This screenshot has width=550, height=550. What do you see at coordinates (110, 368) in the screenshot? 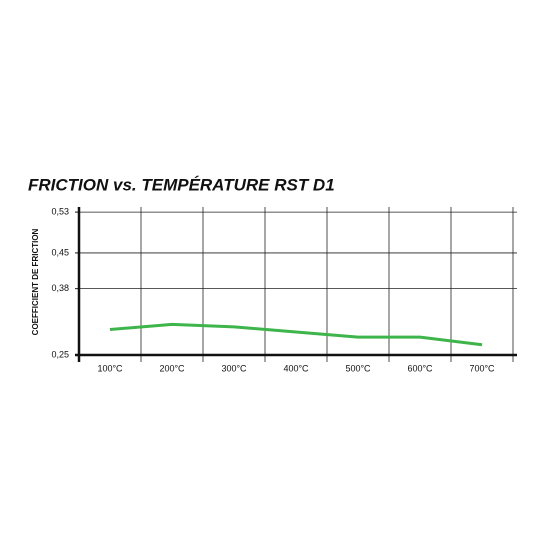
I see `x-tick-label: 100°C` at bounding box center [110, 368].